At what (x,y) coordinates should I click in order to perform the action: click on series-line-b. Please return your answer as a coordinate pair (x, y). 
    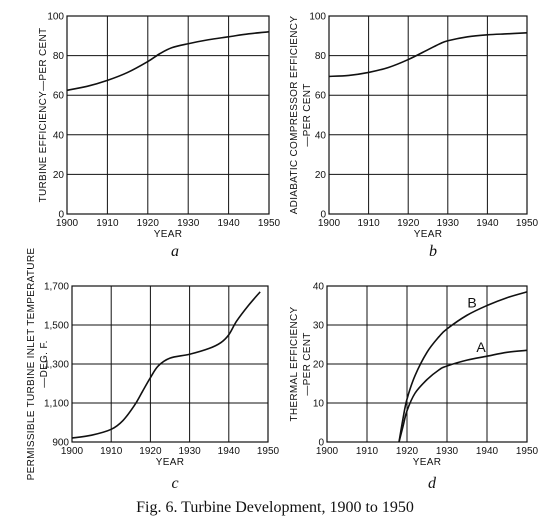
    Looking at the image, I should click on (463, 367).